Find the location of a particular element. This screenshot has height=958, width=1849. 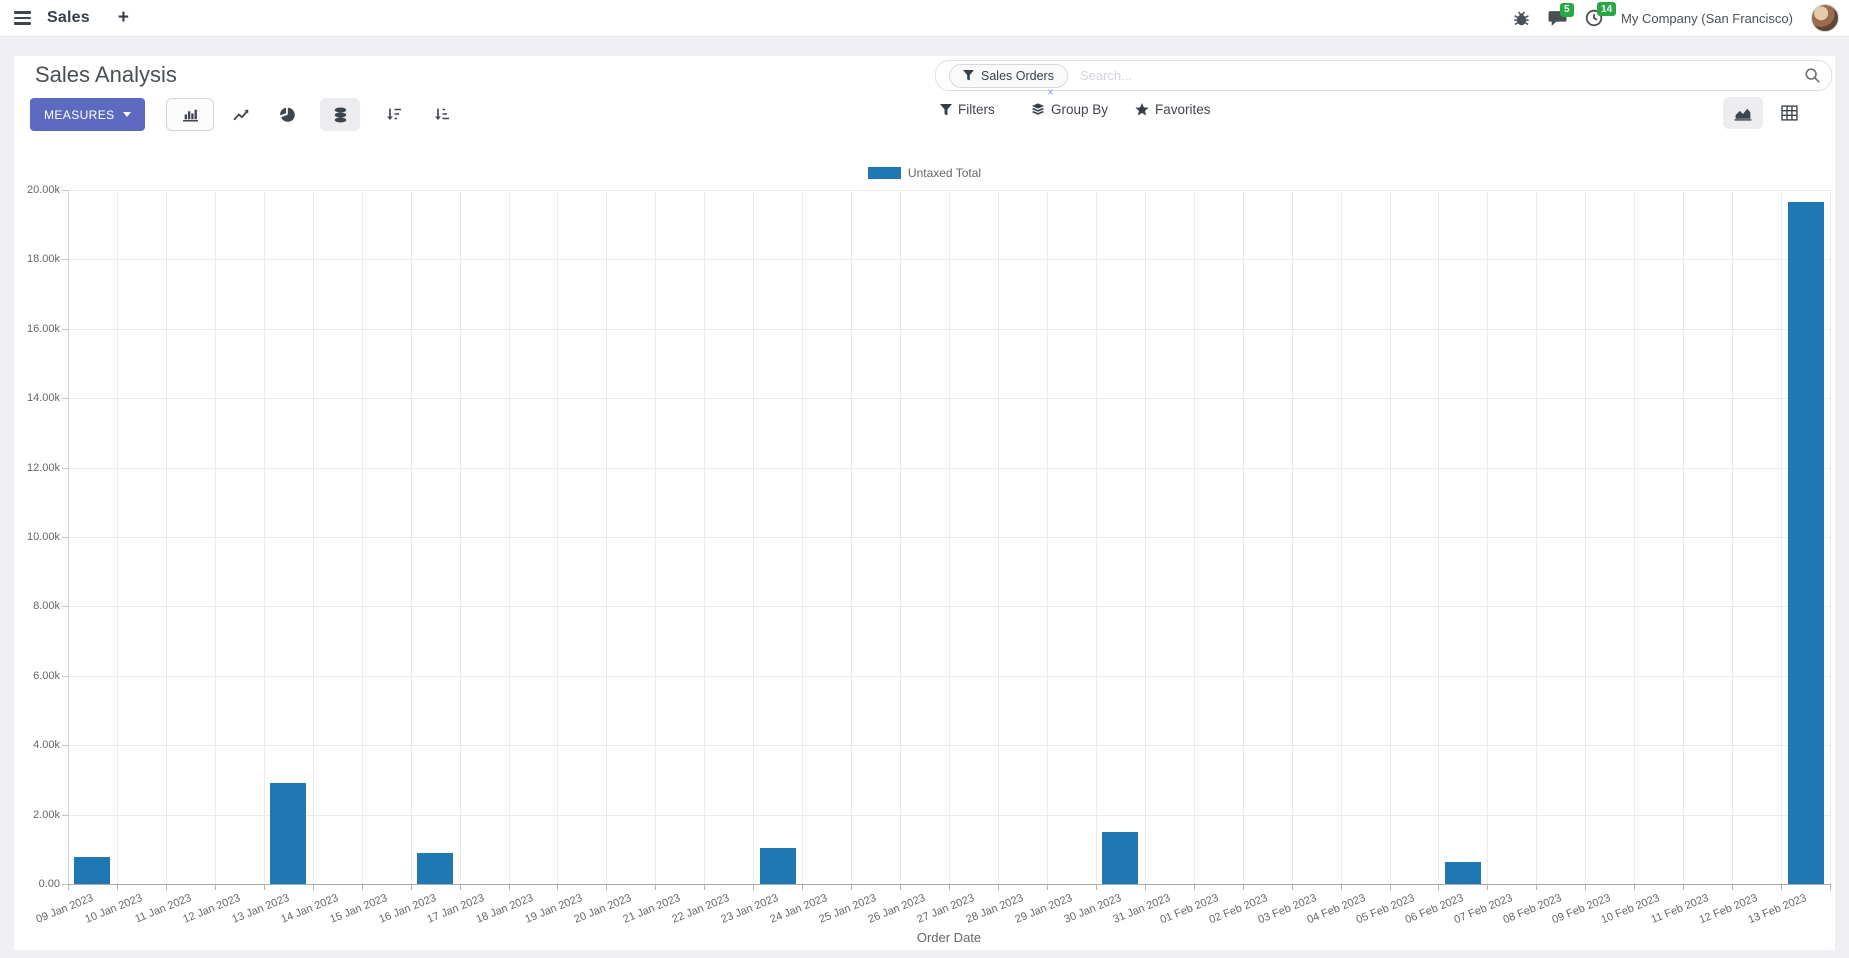

bug-icon is located at coordinates (1521, 18).